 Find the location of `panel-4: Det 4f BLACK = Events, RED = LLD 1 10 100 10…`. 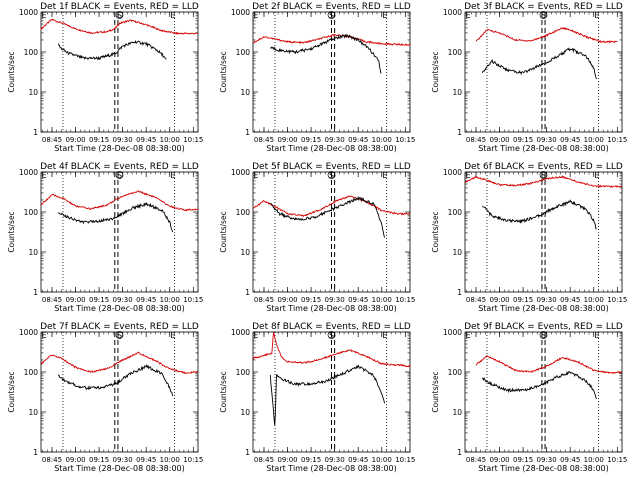

panel-4: Det 4f BLACK = Events, RED = LLD 1 10 100 10… is located at coordinates (105, 237).